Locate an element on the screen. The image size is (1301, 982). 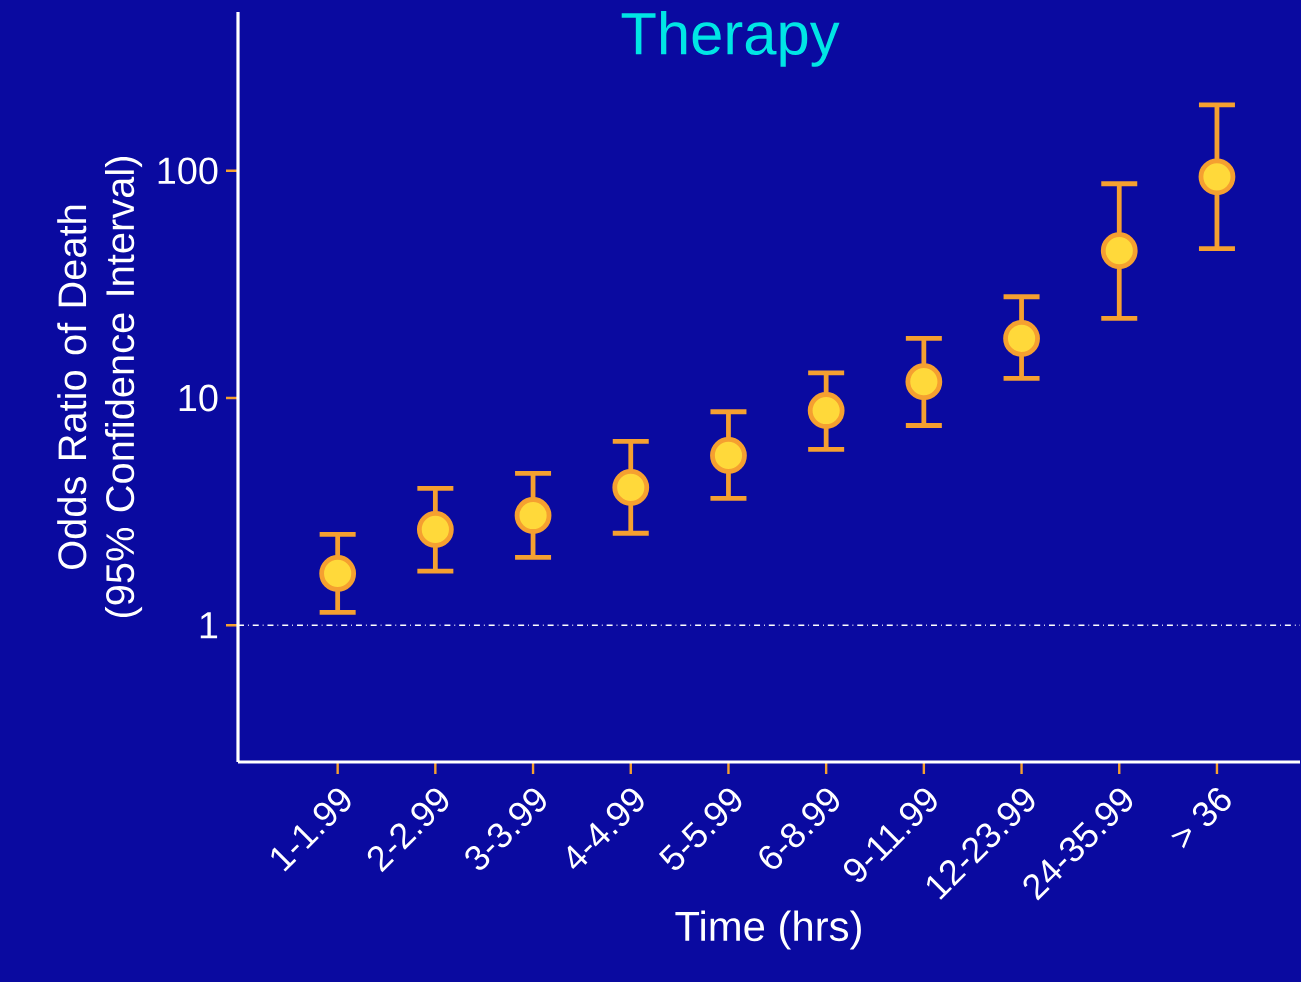
x-axis-title: Time (hrs) is located at coordinates (768, 930).